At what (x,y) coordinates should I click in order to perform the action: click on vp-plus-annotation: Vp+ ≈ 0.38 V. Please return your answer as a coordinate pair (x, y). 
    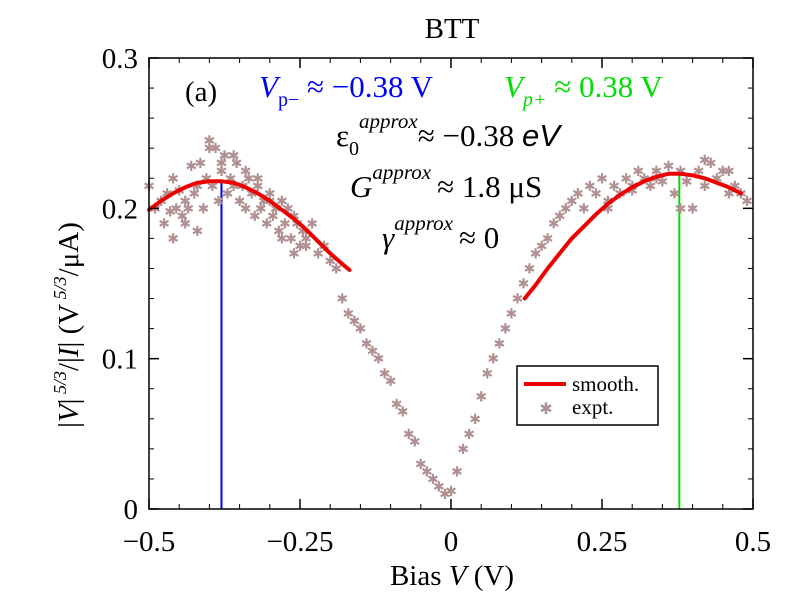
    Looking at the image, I should click on (583, 90).